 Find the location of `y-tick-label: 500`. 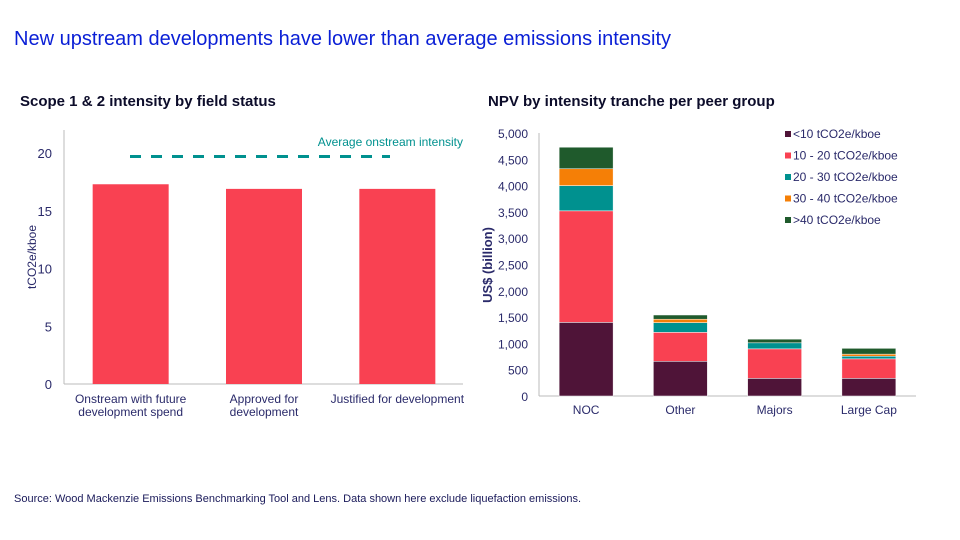

y-tick-label: 500 is located at coordinates (518, 371).